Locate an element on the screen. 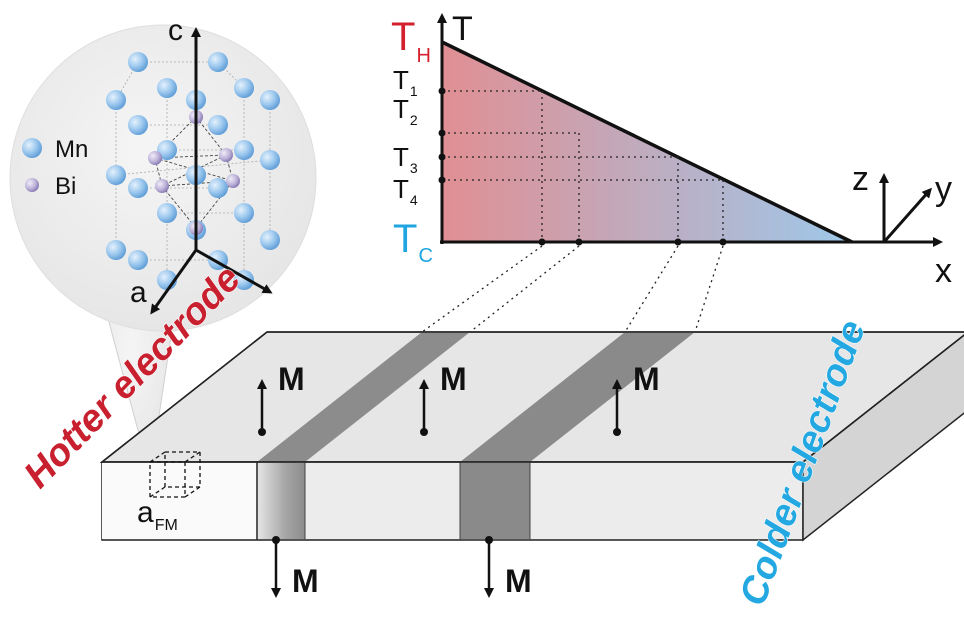 The image size is (964, 622). t1-label: T1 is located at coordinates (405, 82).